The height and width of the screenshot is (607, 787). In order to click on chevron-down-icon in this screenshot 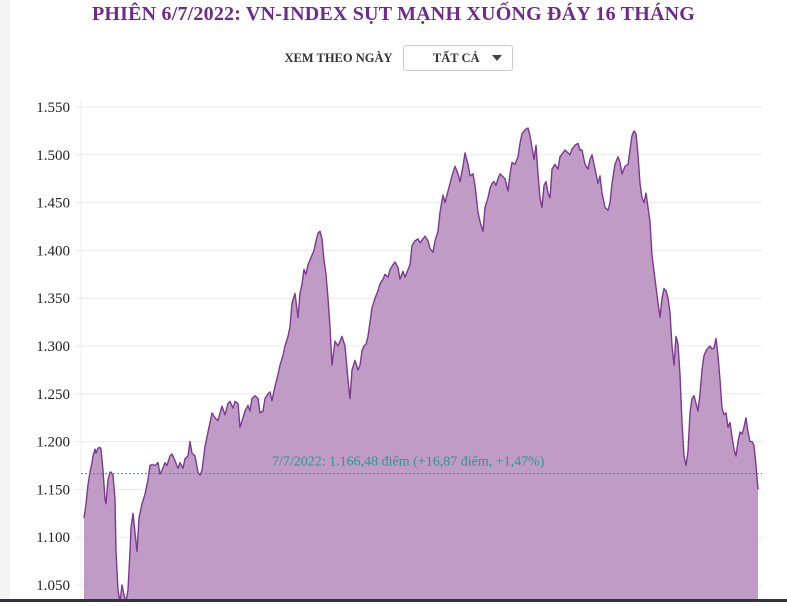, I will do `click(496, 58)`.